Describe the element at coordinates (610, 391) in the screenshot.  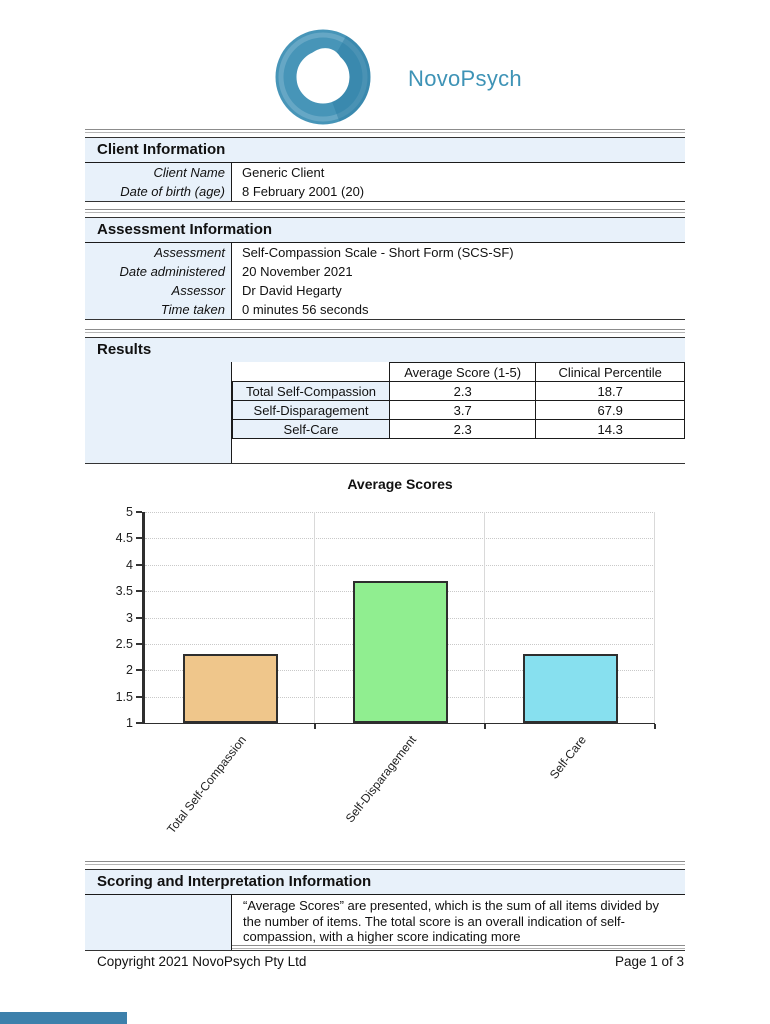
I see `clinical-percentile-cell: 18.7` at that location.